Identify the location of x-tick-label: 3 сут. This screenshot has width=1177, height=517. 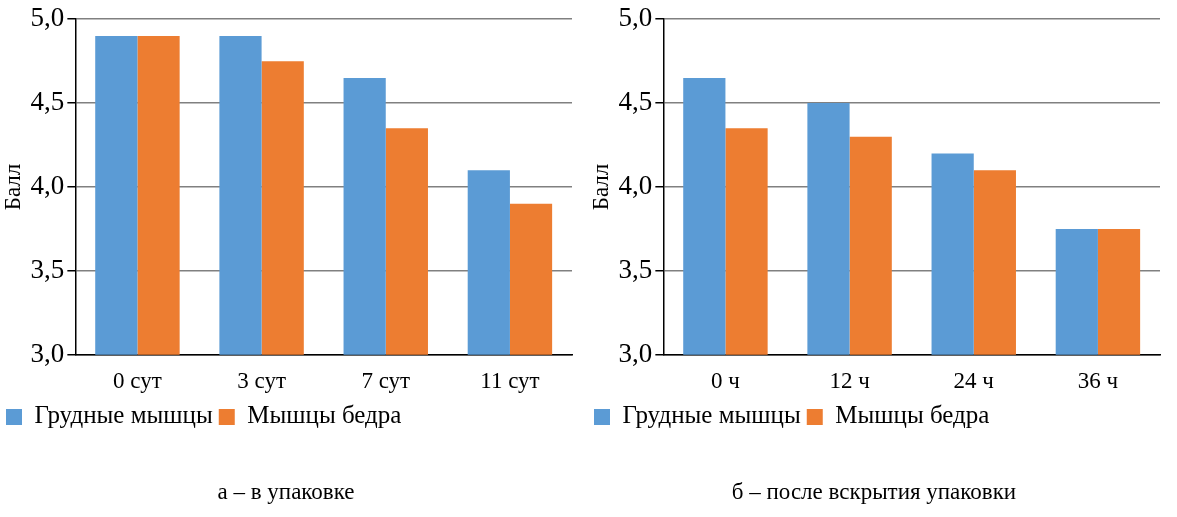
(261, 380).